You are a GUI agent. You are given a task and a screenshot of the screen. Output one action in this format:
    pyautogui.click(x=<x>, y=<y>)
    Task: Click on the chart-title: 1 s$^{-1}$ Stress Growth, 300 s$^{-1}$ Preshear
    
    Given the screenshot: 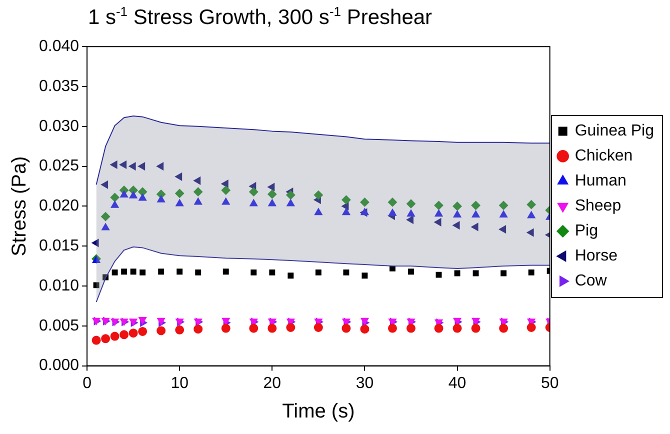 What is the action you would take?
    pyautogui.click(x=260, y=17)
    